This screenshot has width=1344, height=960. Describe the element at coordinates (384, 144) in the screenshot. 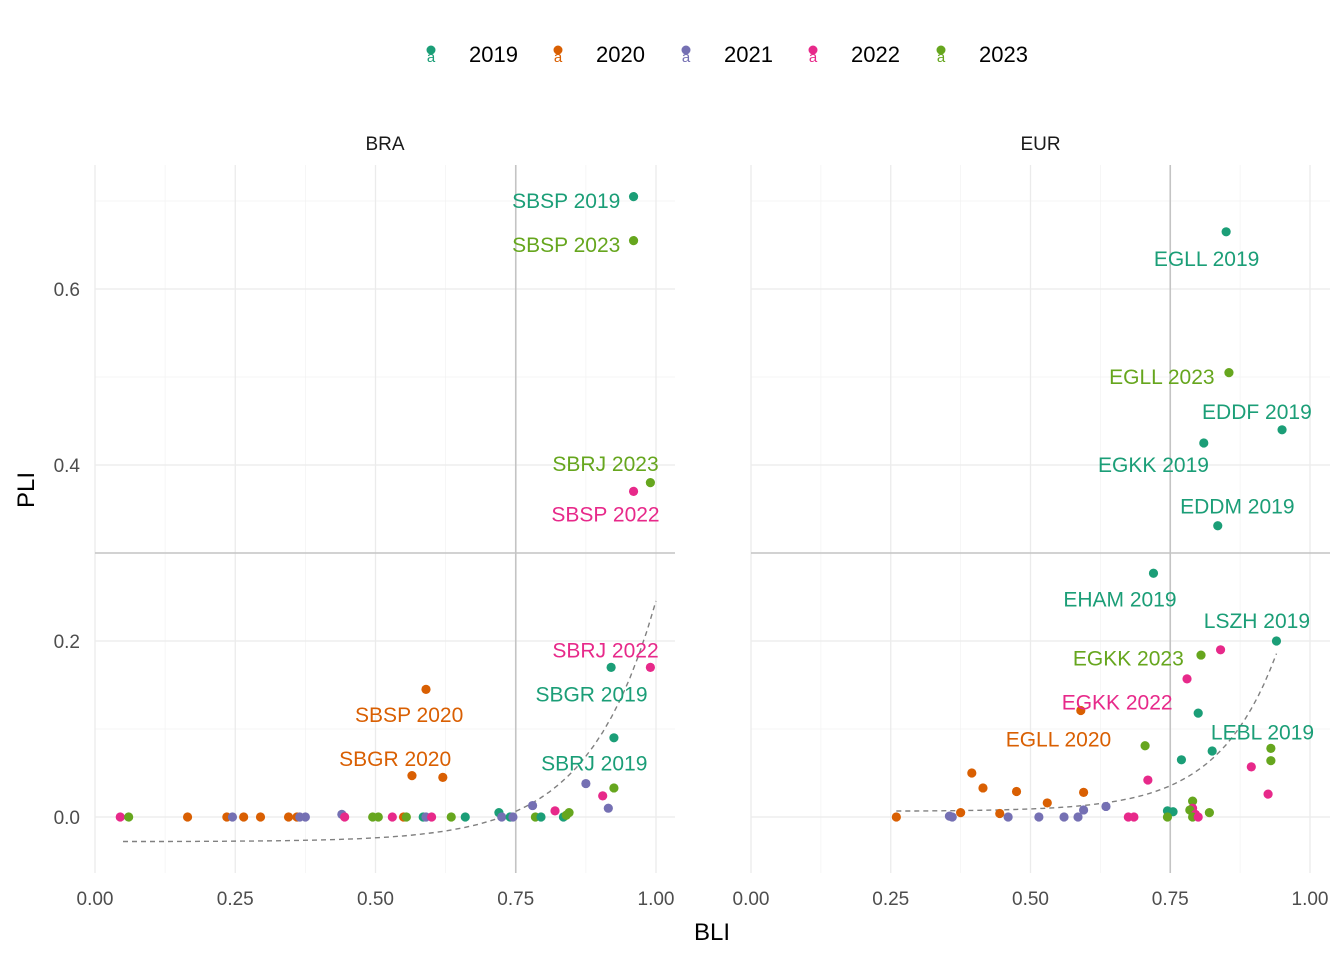

I see `facet-strip-title: BRA` at that location.